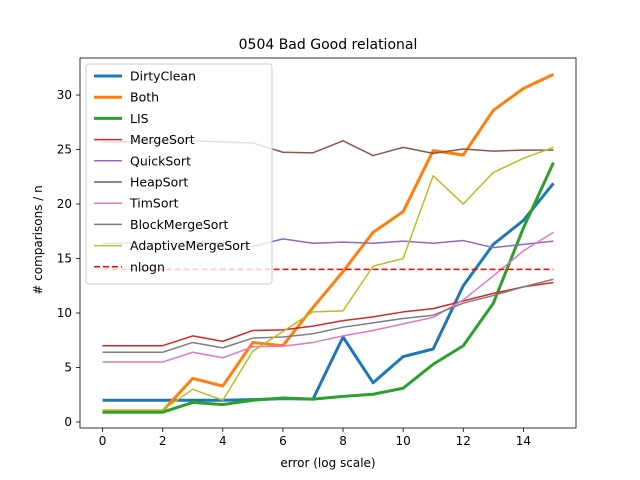  What do you see at coordinates (327, 463) in the screenshot?
I see `x-axis-label: error (log scale)` at bounding box center [327, 463].